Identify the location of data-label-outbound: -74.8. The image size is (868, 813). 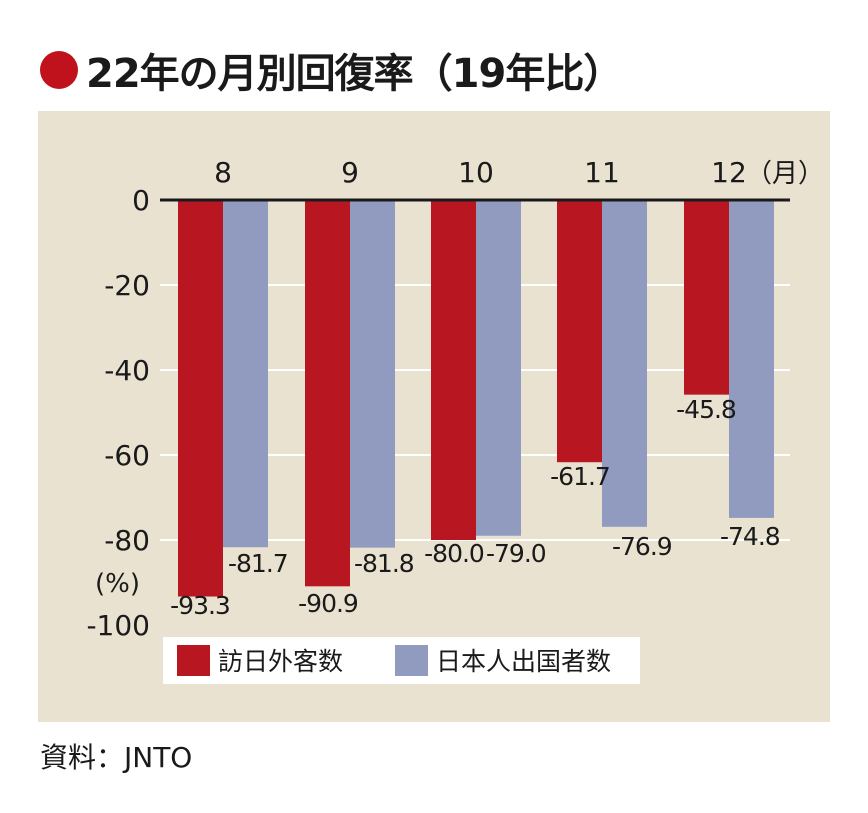
(750, 536).